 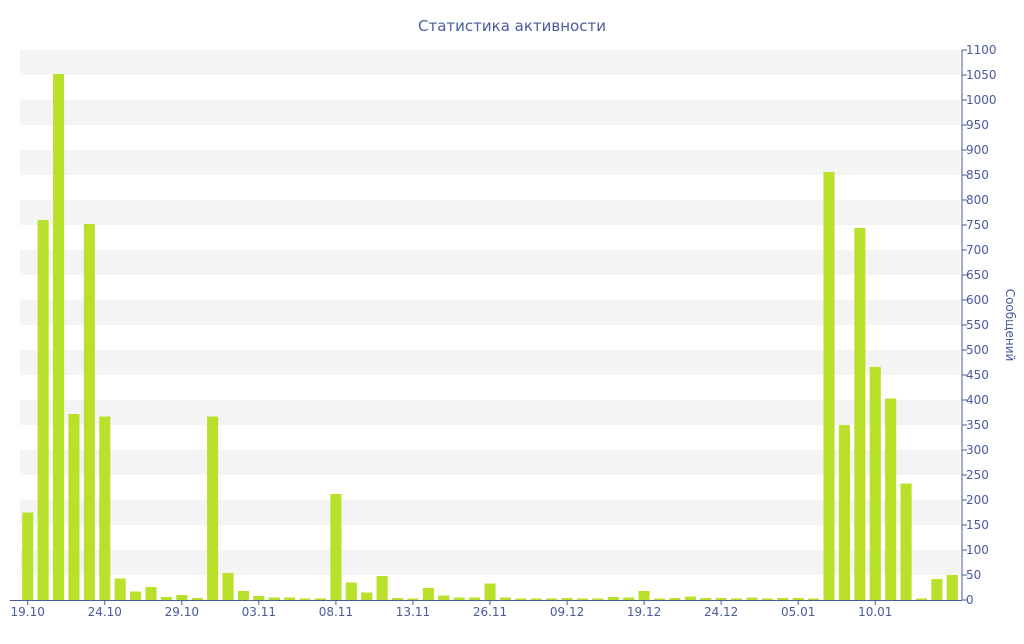 What do you see at coordinates (977, 300) in the screenshot?
I see `y-tick-label: 600` at bounding box center [977, 300].